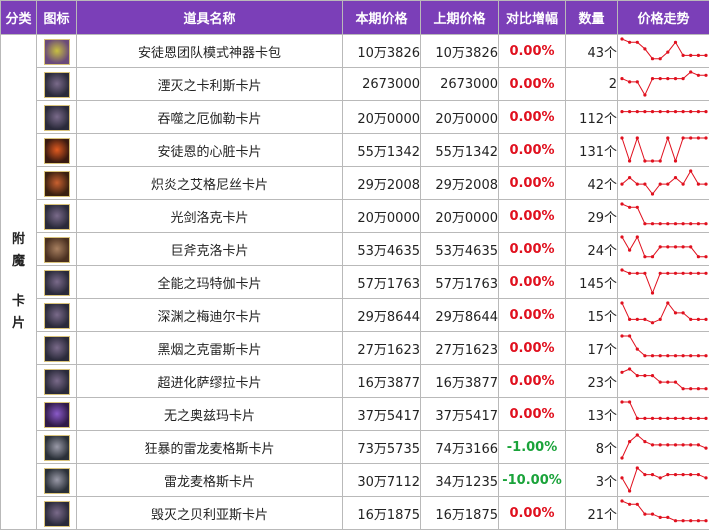 The height and width of the screenshot is (530, 709). What do you see at coordinates (663, 18) in the screenshot?
I see `header-trend: 价格走势` at bounding box center [663, 18].